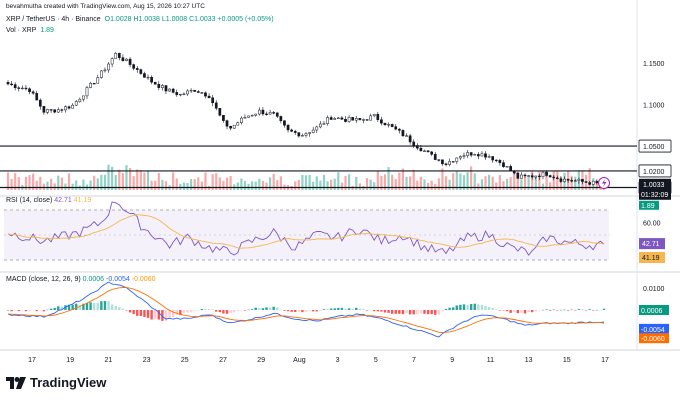 This screenshot has width=680, height=400. Describe the element at coordinates (47, 30) in the screenshot. I see `volume-value: 1.89` at that location.